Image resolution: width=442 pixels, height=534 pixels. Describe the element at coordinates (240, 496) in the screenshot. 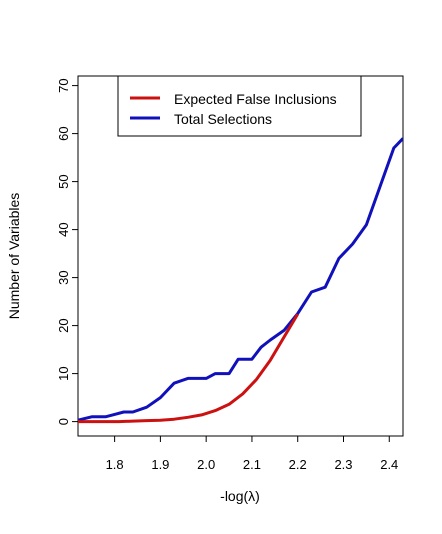

I see `x-axis-title: -log(λ)` at that location.